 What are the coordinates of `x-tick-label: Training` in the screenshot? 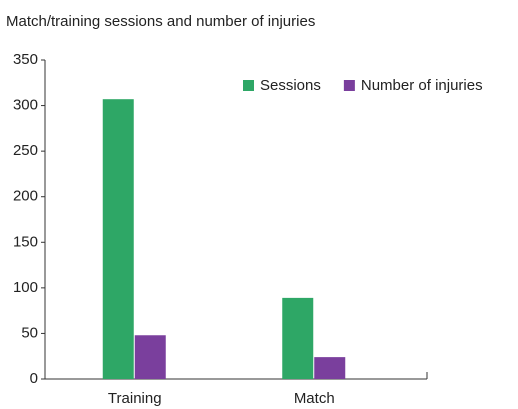 It's located at (135, 398).